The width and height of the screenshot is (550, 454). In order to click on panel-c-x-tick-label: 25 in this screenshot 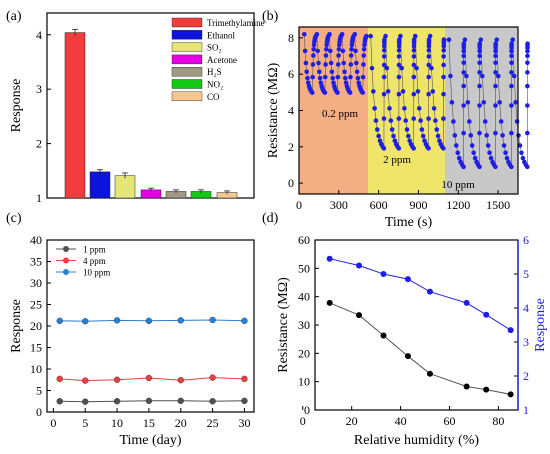, I will do `click(213, 423)`.